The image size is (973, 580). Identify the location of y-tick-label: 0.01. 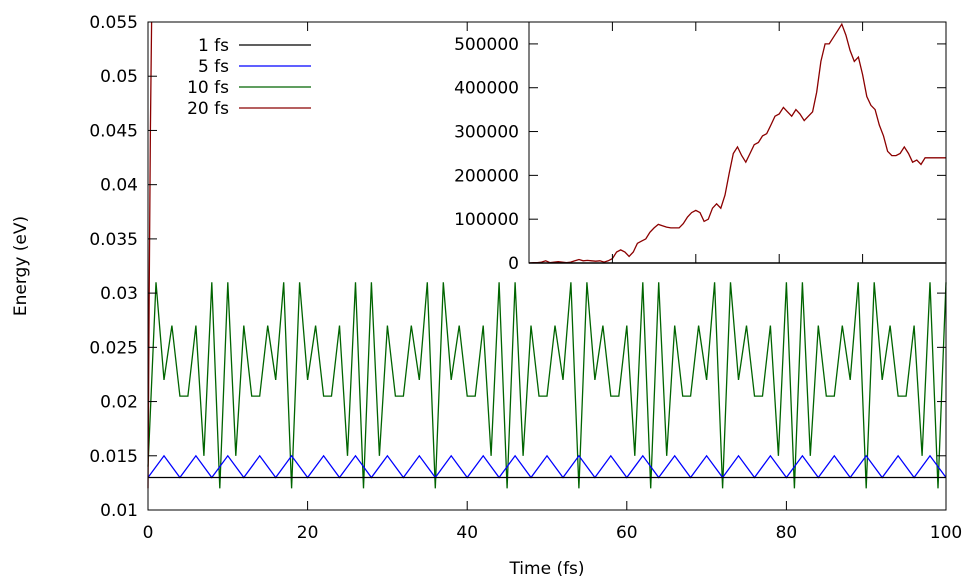
(119, 511).